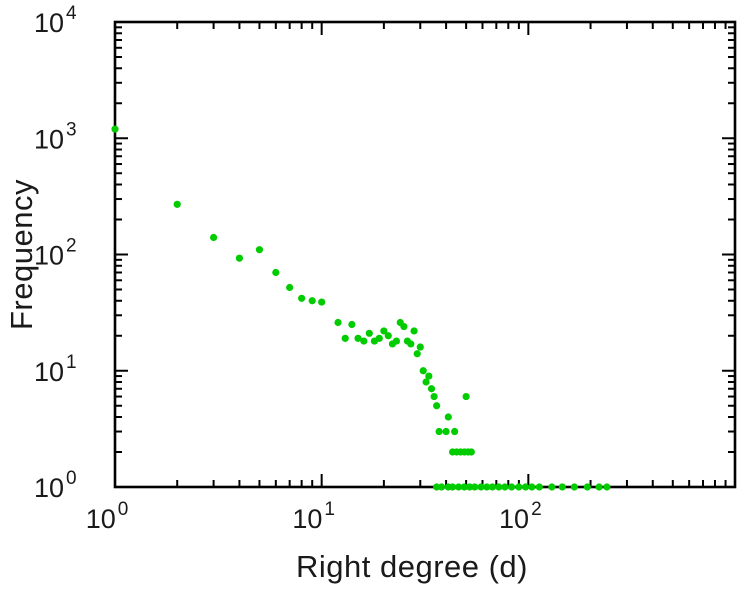 This screenshot has height=600, width=749. I want to click on y-axis-label: Frequency, so click(21, 254).